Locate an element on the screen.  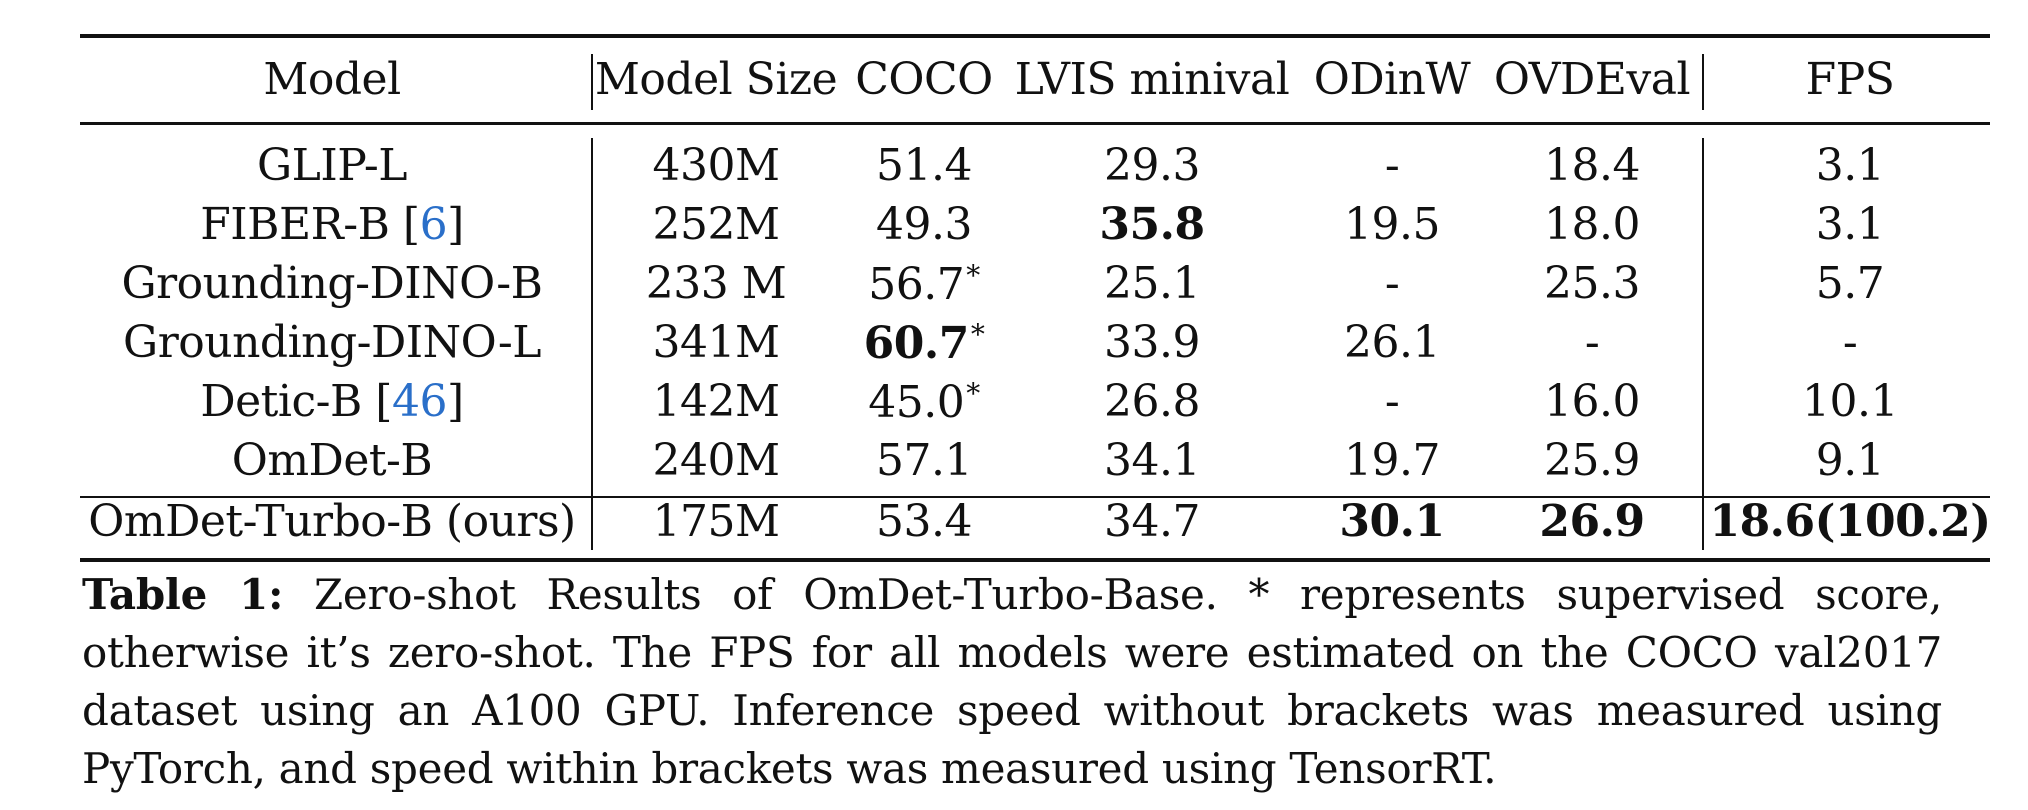
header-model: Model is located at coordinates (332, 79).